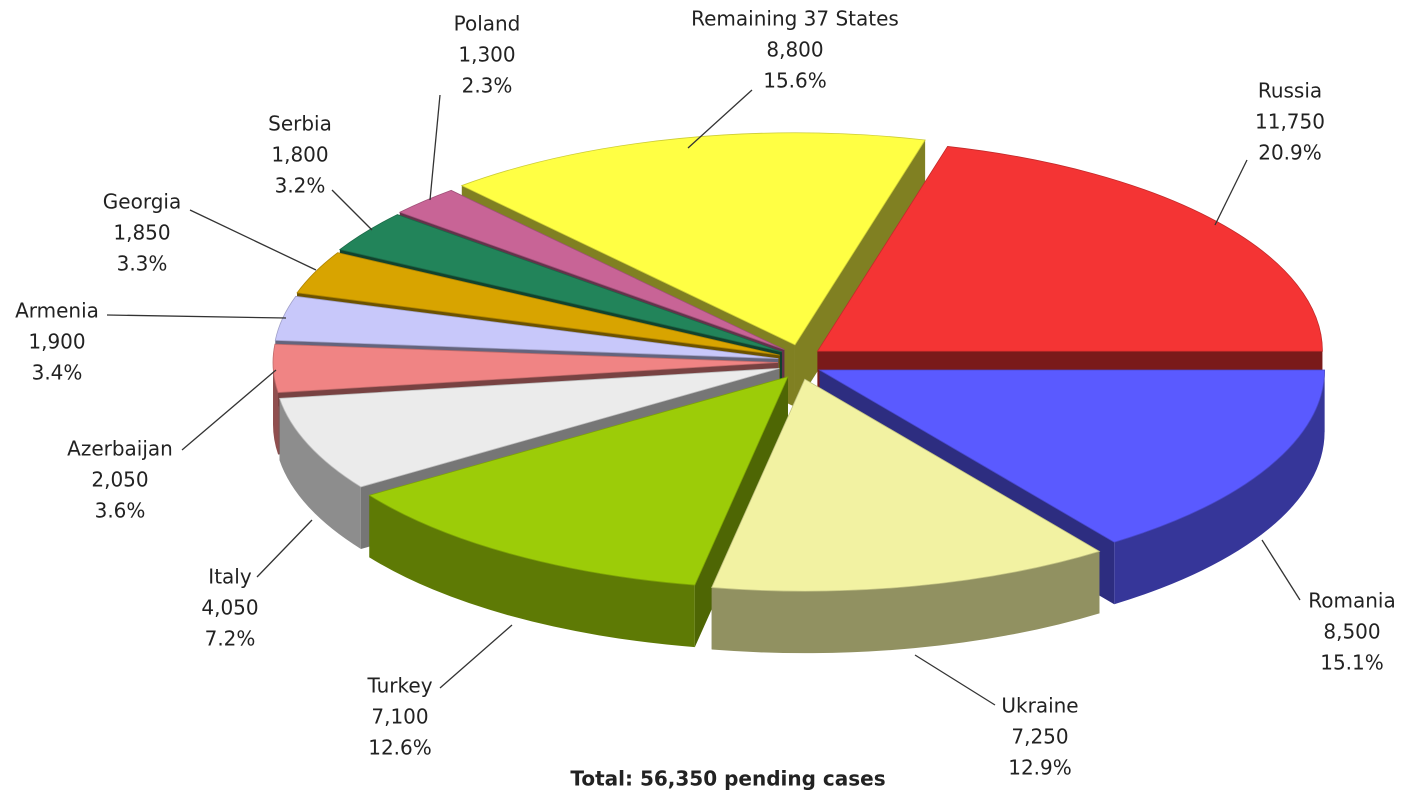 The width and height of the screenshot is (1401, 796). I want to click on slice-label: Azerbaijan, so click(120, 449).